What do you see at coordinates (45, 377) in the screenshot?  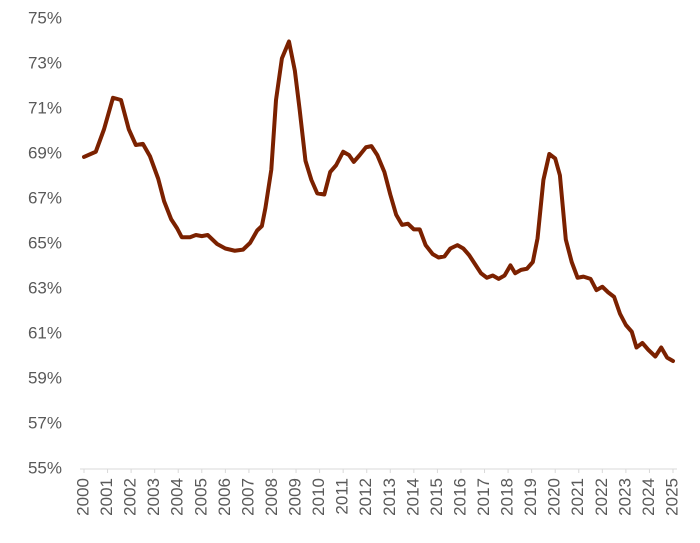 I see `y-tick-label: 59%` at bounding box center [45, 377].